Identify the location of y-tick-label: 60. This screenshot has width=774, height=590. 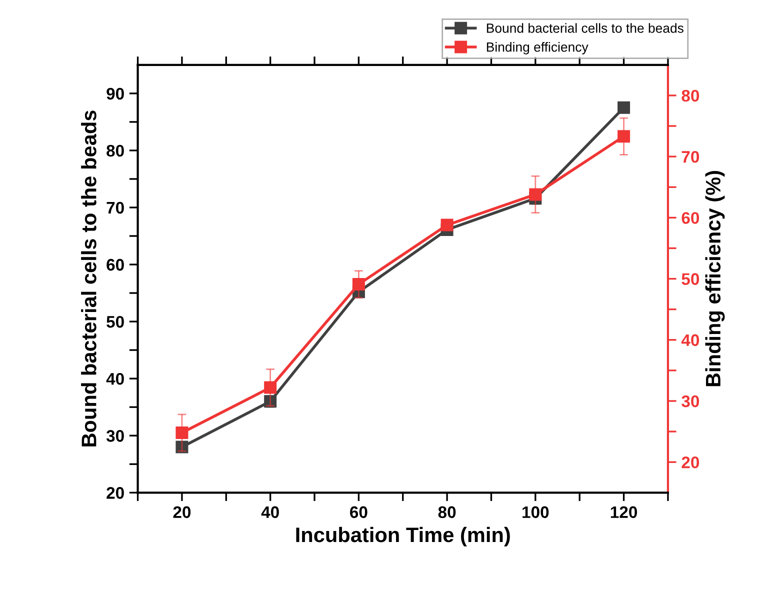
(115, 264).